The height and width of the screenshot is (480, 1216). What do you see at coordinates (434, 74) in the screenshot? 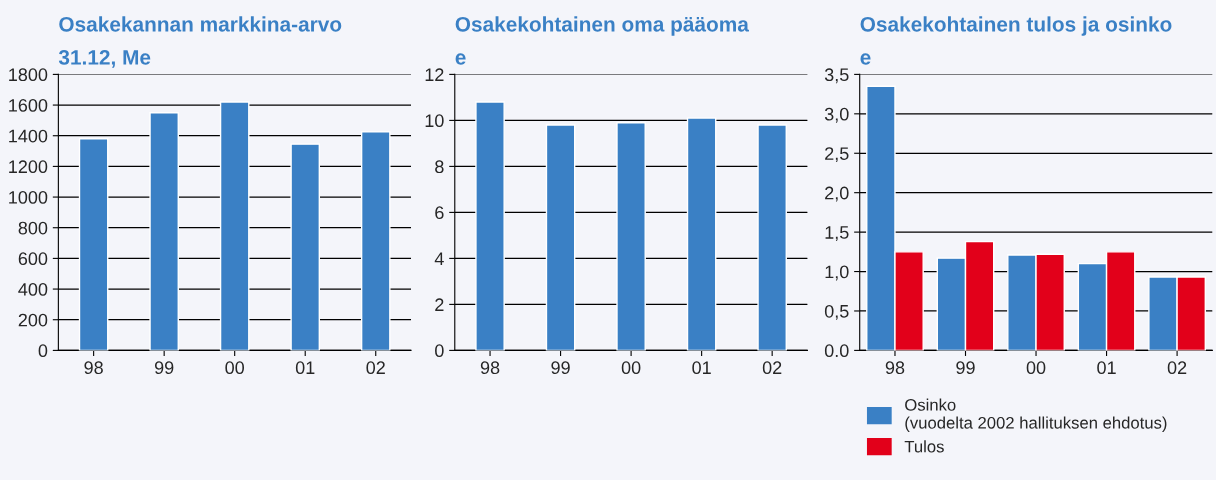
I see `y-tick-label: 12` at bounding box center [434, 74].